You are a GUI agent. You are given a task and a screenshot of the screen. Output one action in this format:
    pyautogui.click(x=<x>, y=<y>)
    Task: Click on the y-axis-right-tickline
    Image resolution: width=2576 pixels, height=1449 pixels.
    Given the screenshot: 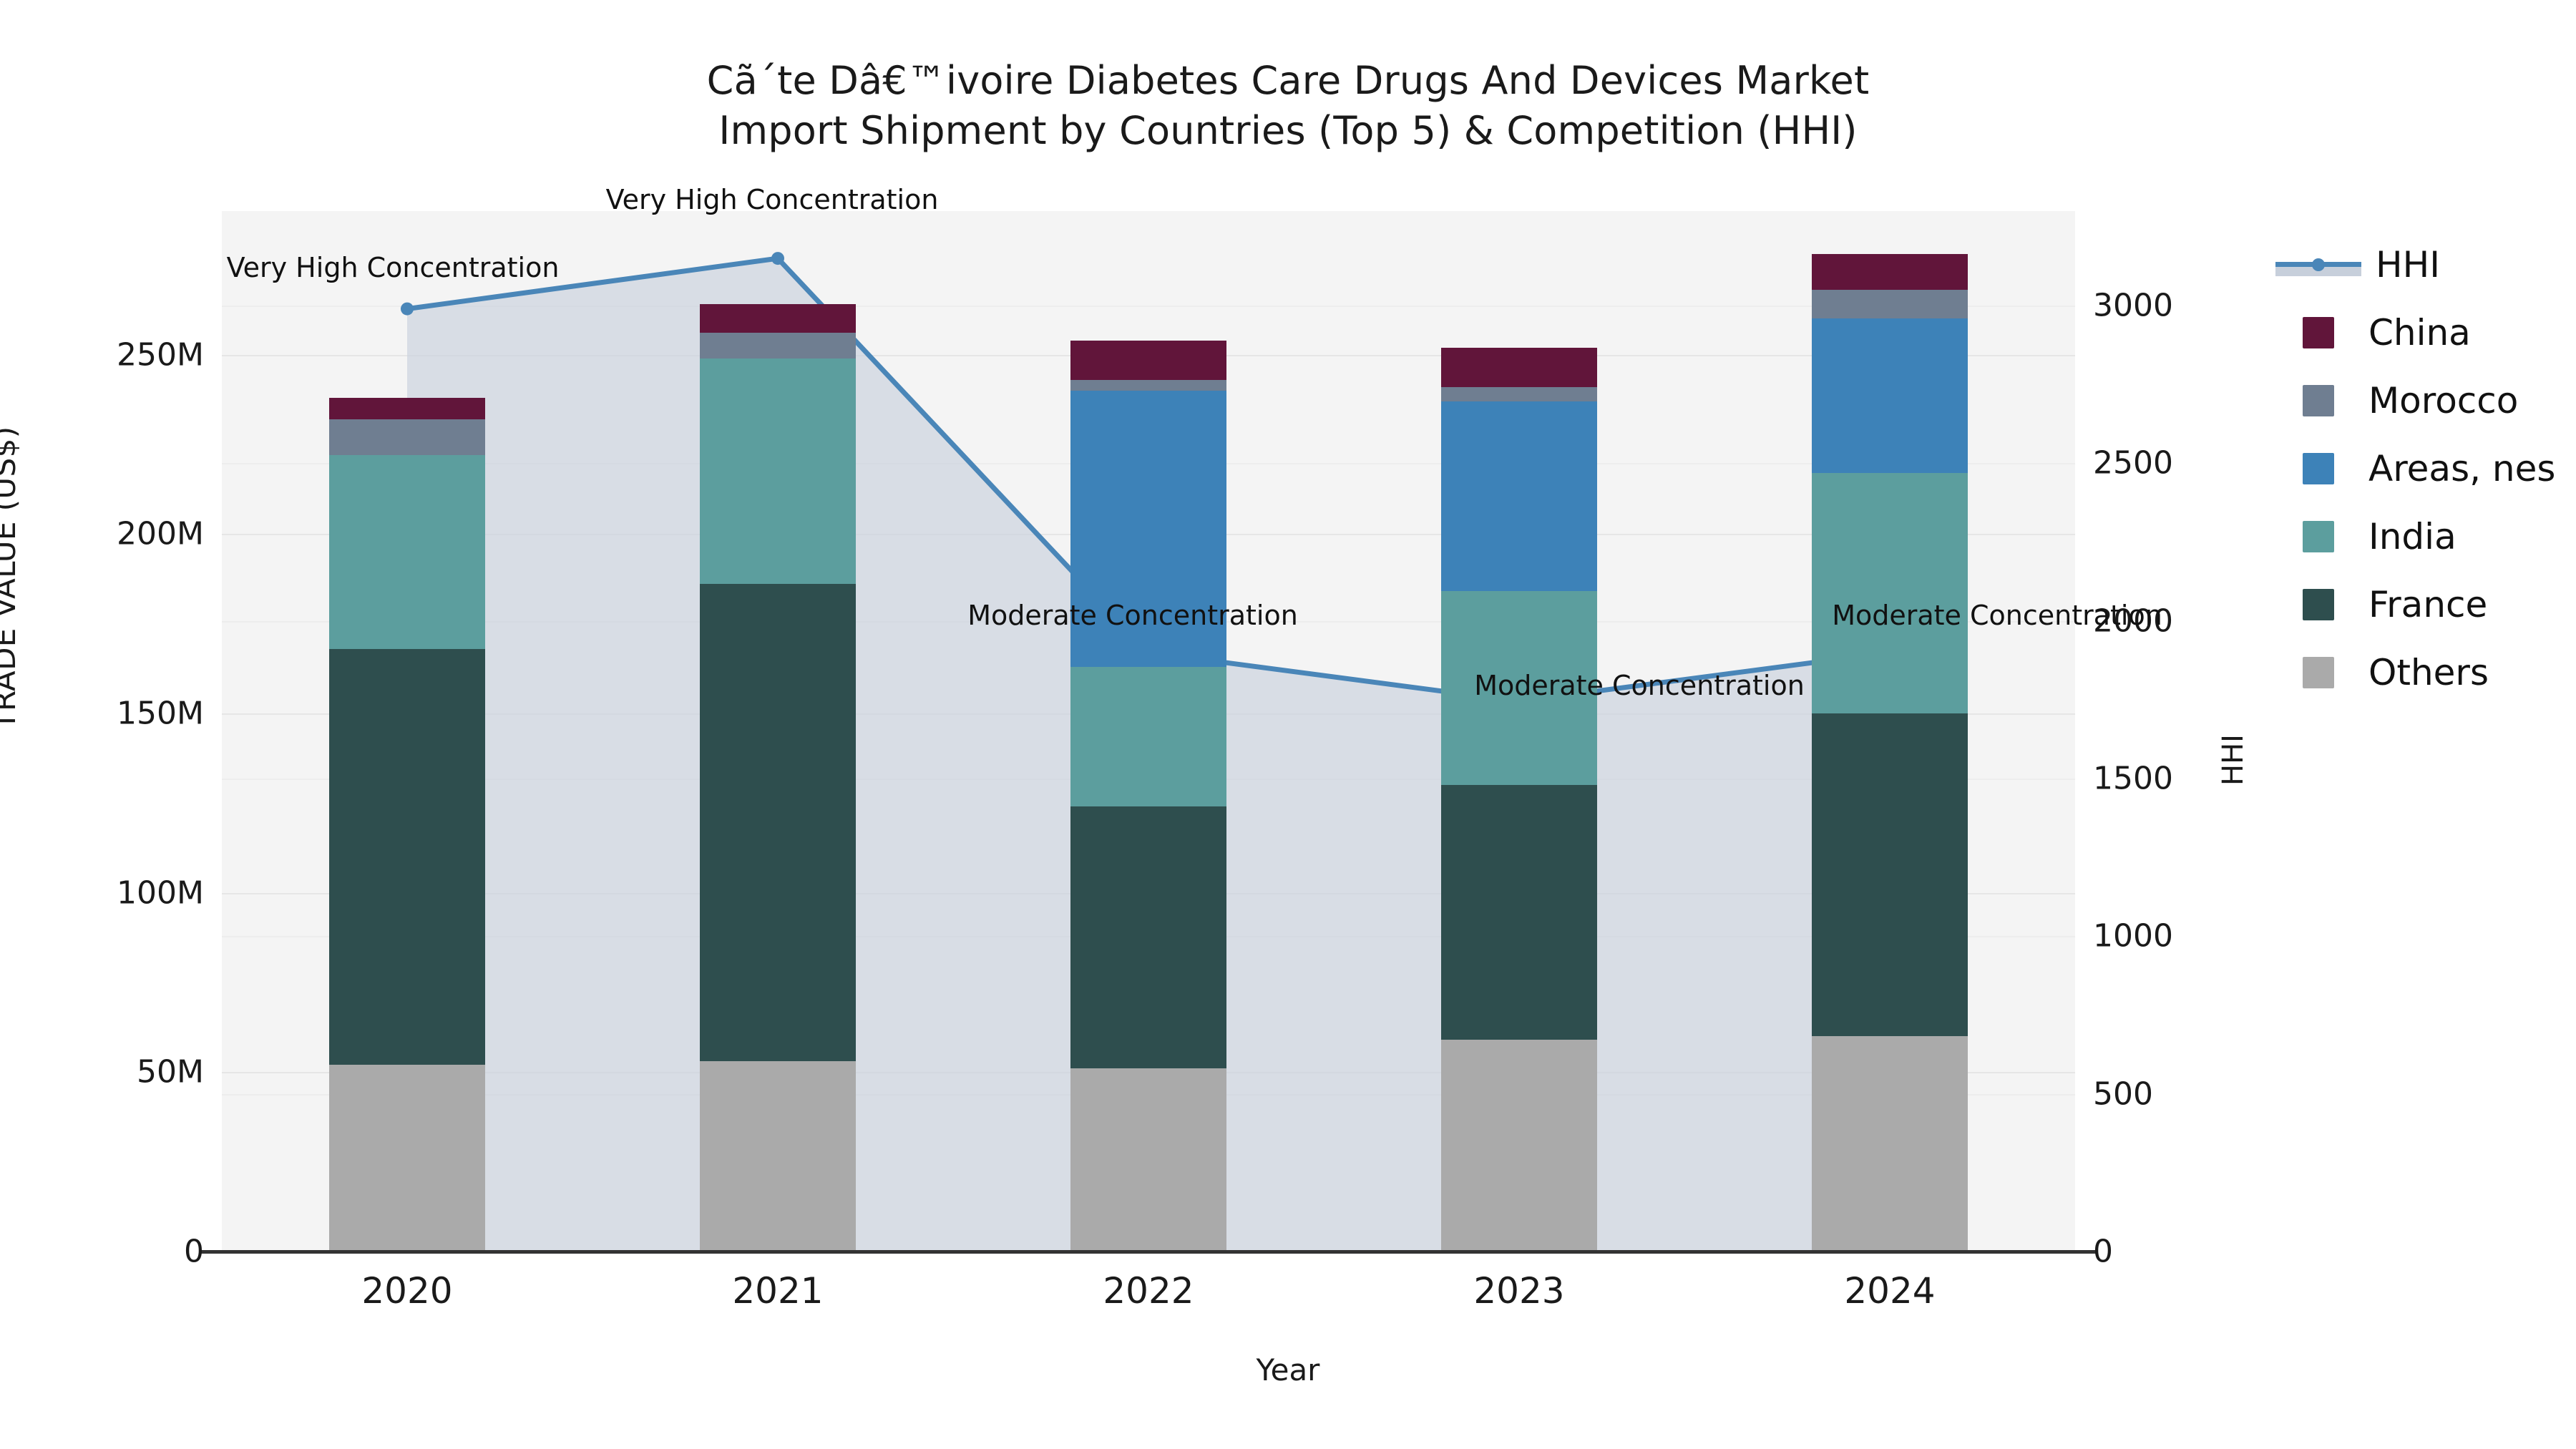 What is the action you would take?
    pyautogui.click(x=2080, y=1252)
    